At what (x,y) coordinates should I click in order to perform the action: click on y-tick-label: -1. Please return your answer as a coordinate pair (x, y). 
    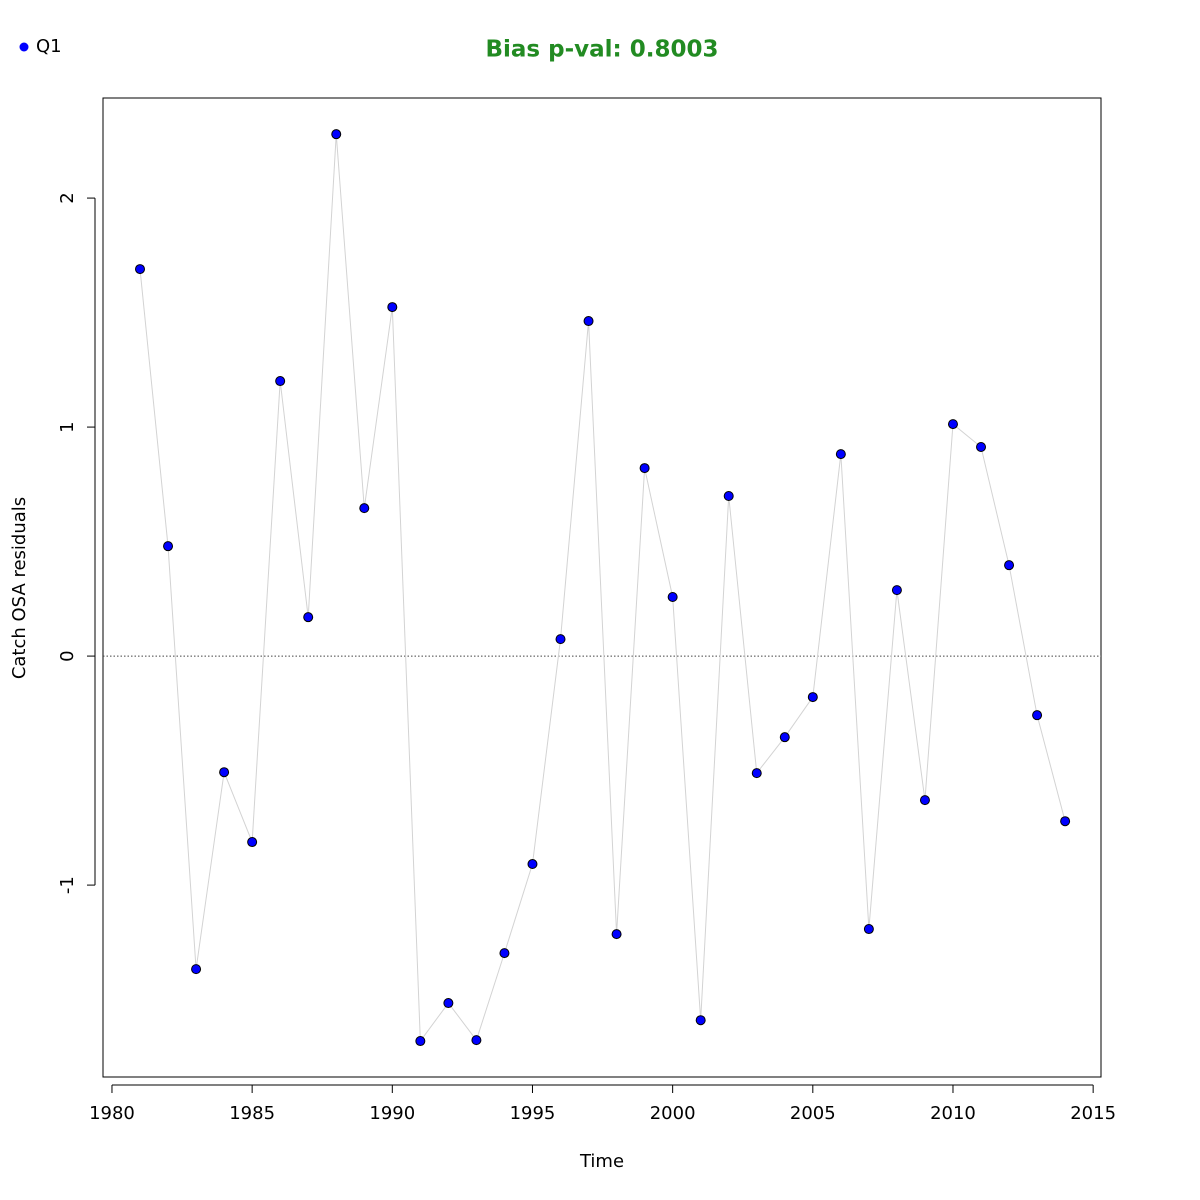
    Looking at the image, I should click on (67, 885).